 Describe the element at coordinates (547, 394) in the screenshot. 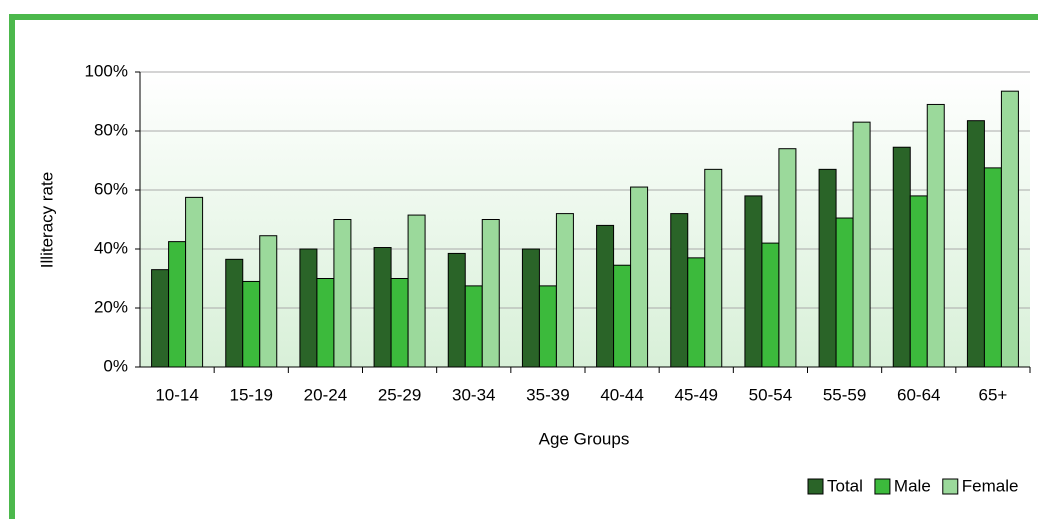

I see `x-tick-label: 35-39` at that location.